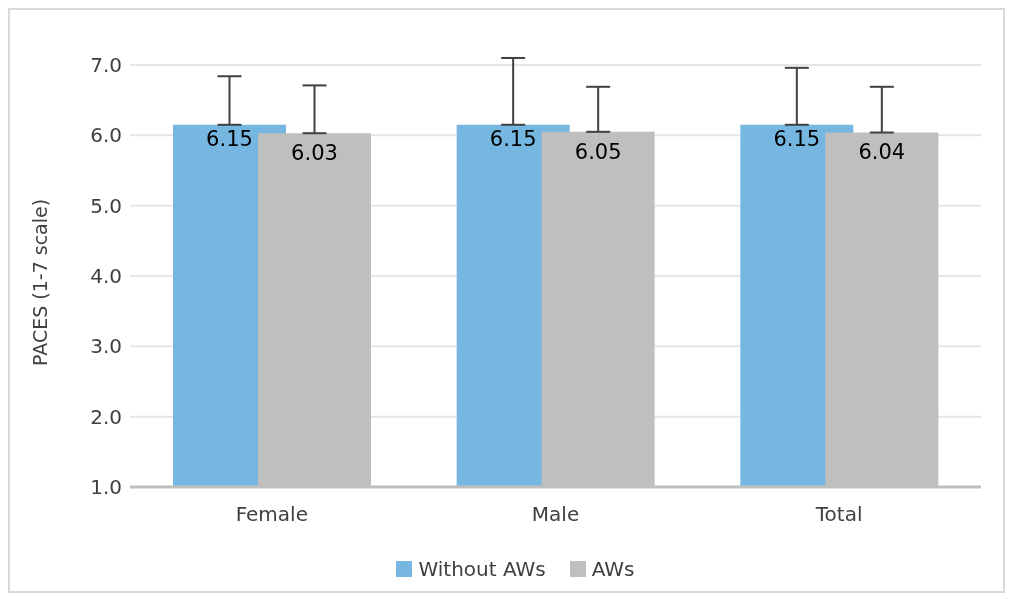 The width and height of the screenshot is (1015, 603). Describe the element at coordinates (39, 282) in the screenshot. I see `y-axis-title: PACES (1-7 scale)` at that location.